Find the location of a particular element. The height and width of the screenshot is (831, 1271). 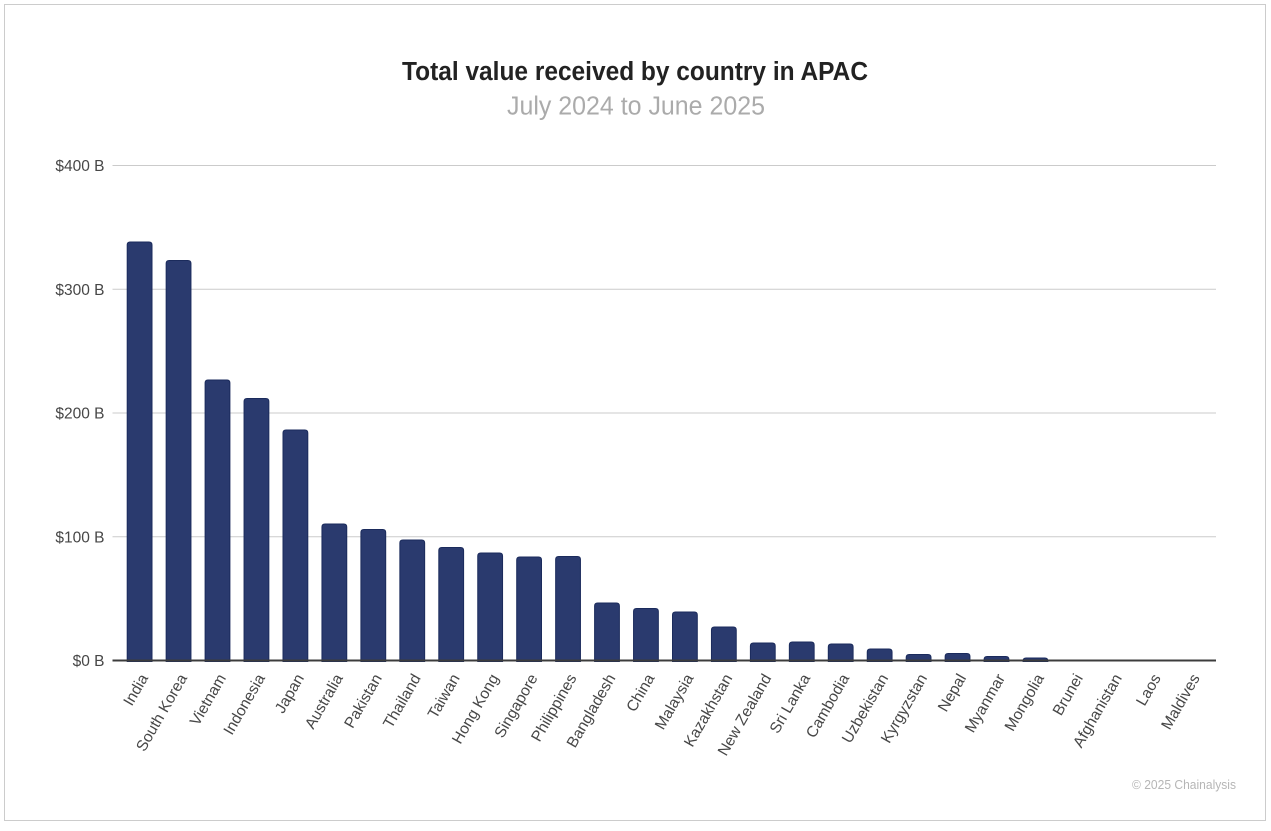

svg-text: $300 B is located at coordinates (79, 290).